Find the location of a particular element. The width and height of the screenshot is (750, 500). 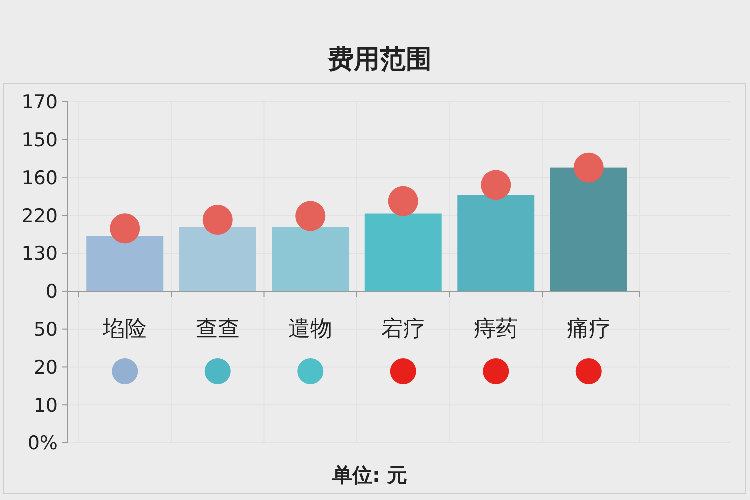

text: 160 is located at coordinates (40, 178).